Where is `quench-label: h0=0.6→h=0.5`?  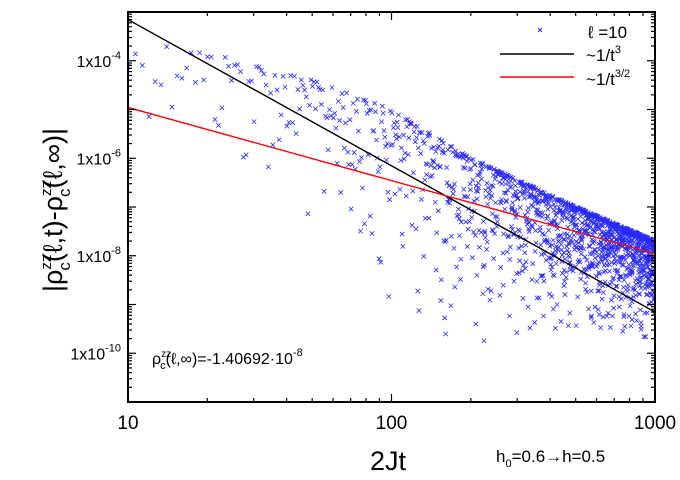 quench-label: h0=0.6→h=0.5 is located at coordinates (550, 458).